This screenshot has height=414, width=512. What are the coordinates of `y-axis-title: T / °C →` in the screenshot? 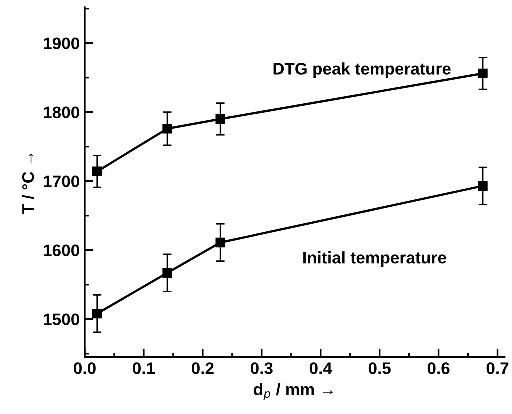 It's located at (28, 184).